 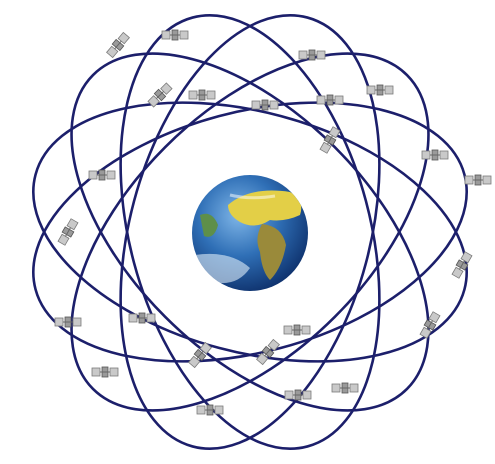 I want to click on continents, so click(x=248, y=237).